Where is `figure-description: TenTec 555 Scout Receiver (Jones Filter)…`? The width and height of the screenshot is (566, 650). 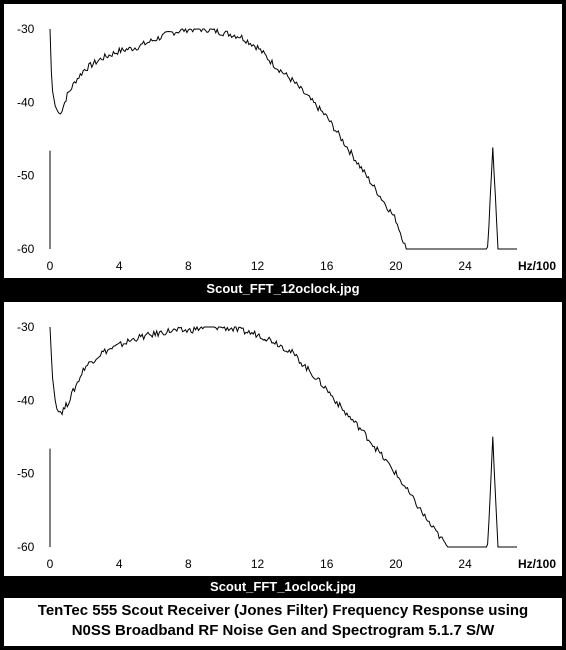
figure-description: TenTec 555 Scout Receiver (Jones Filter)… is located at coordinates (283, 622).